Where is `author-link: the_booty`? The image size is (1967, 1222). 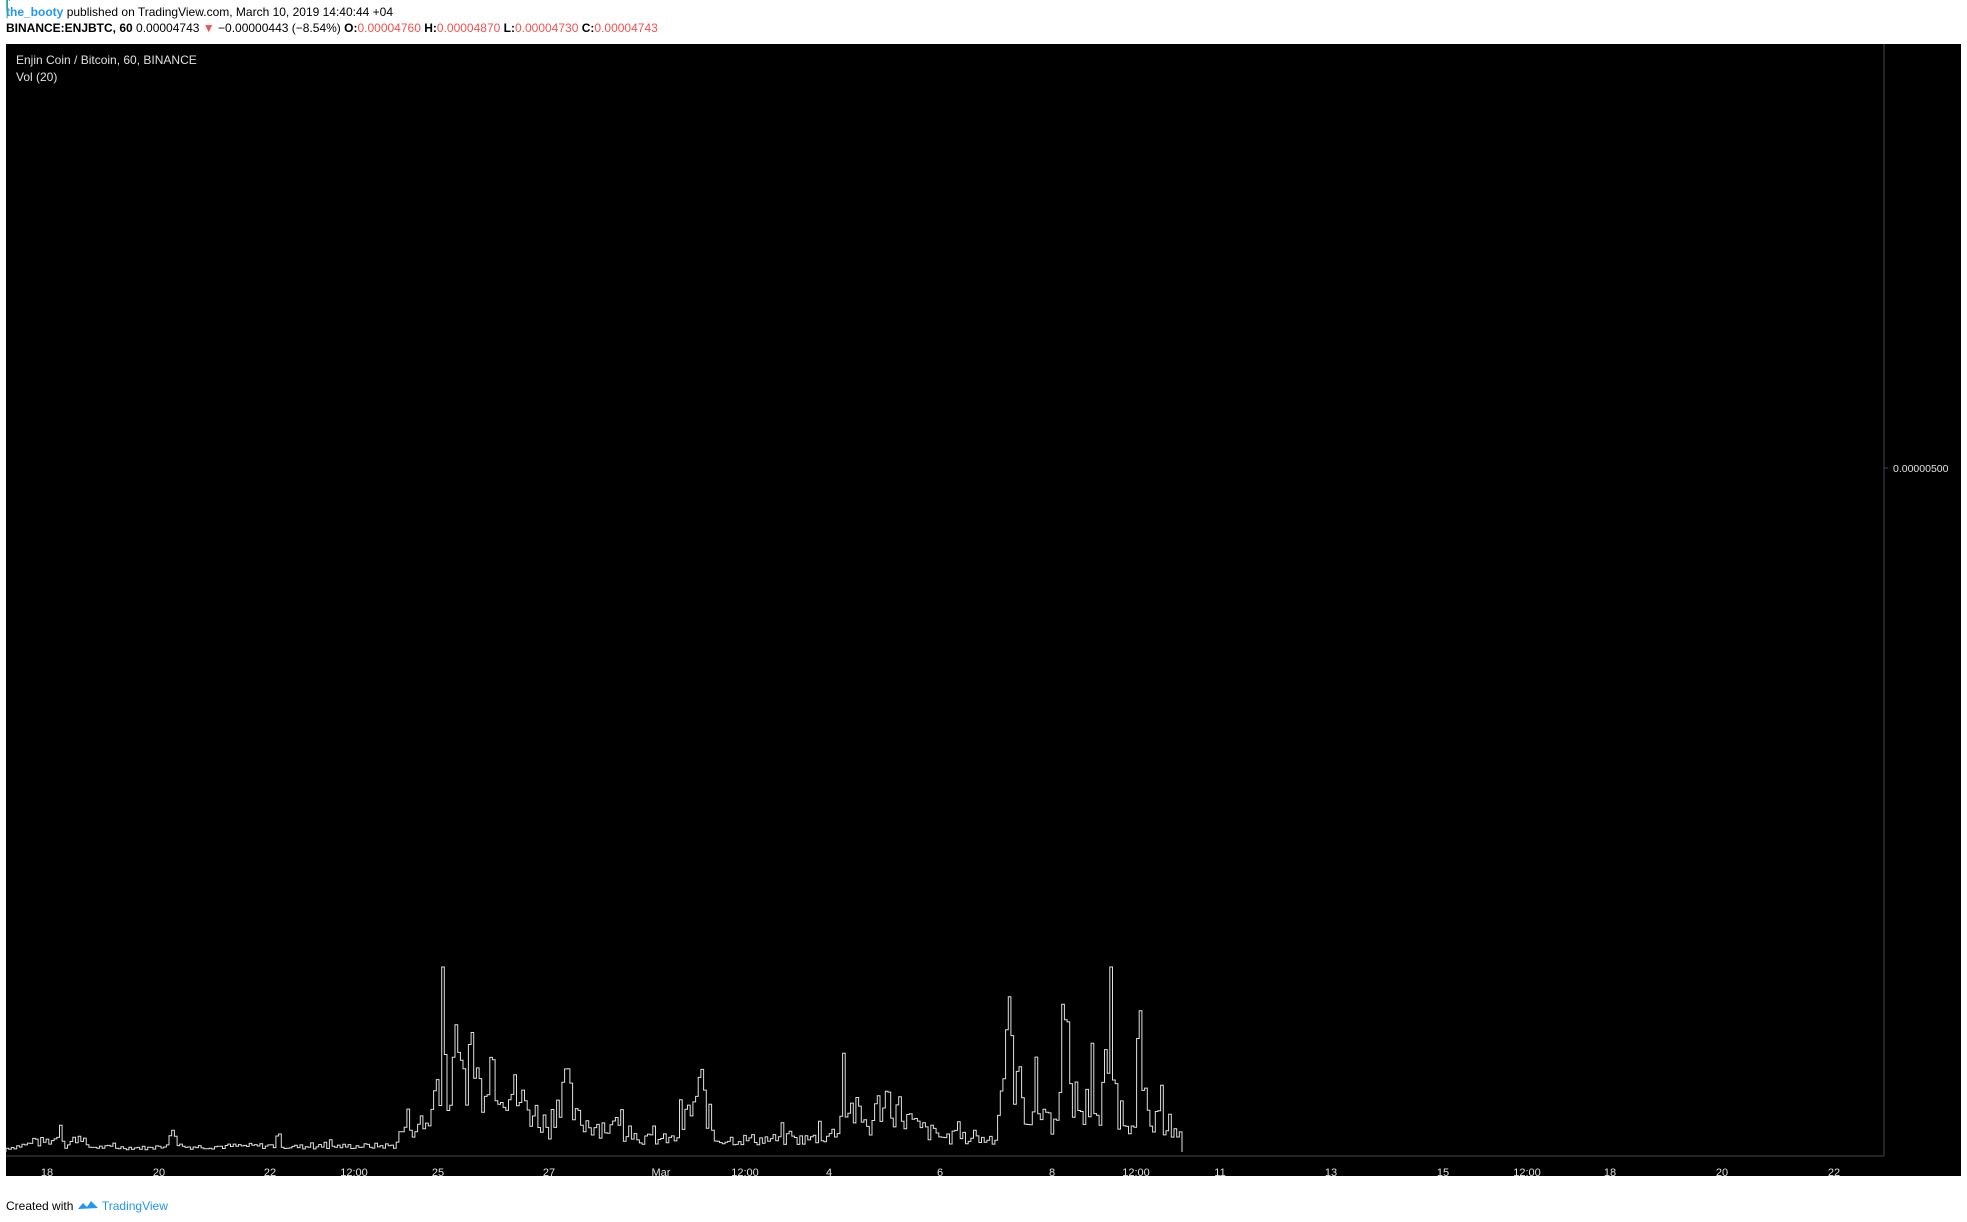 author-link: the_booty is located at coordinates (35, 12).